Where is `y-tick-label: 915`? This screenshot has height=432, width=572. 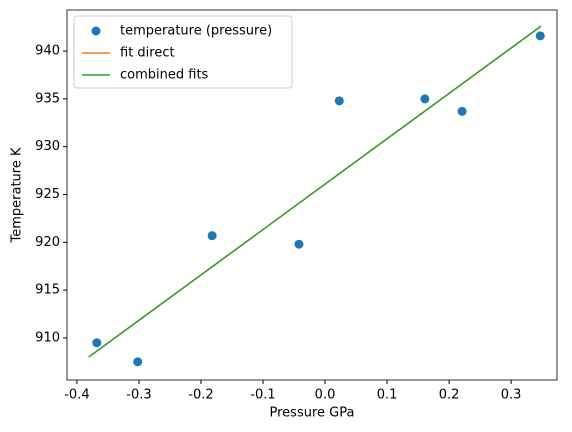
y-tick-label: 915 is located at coordinates (47, 290).